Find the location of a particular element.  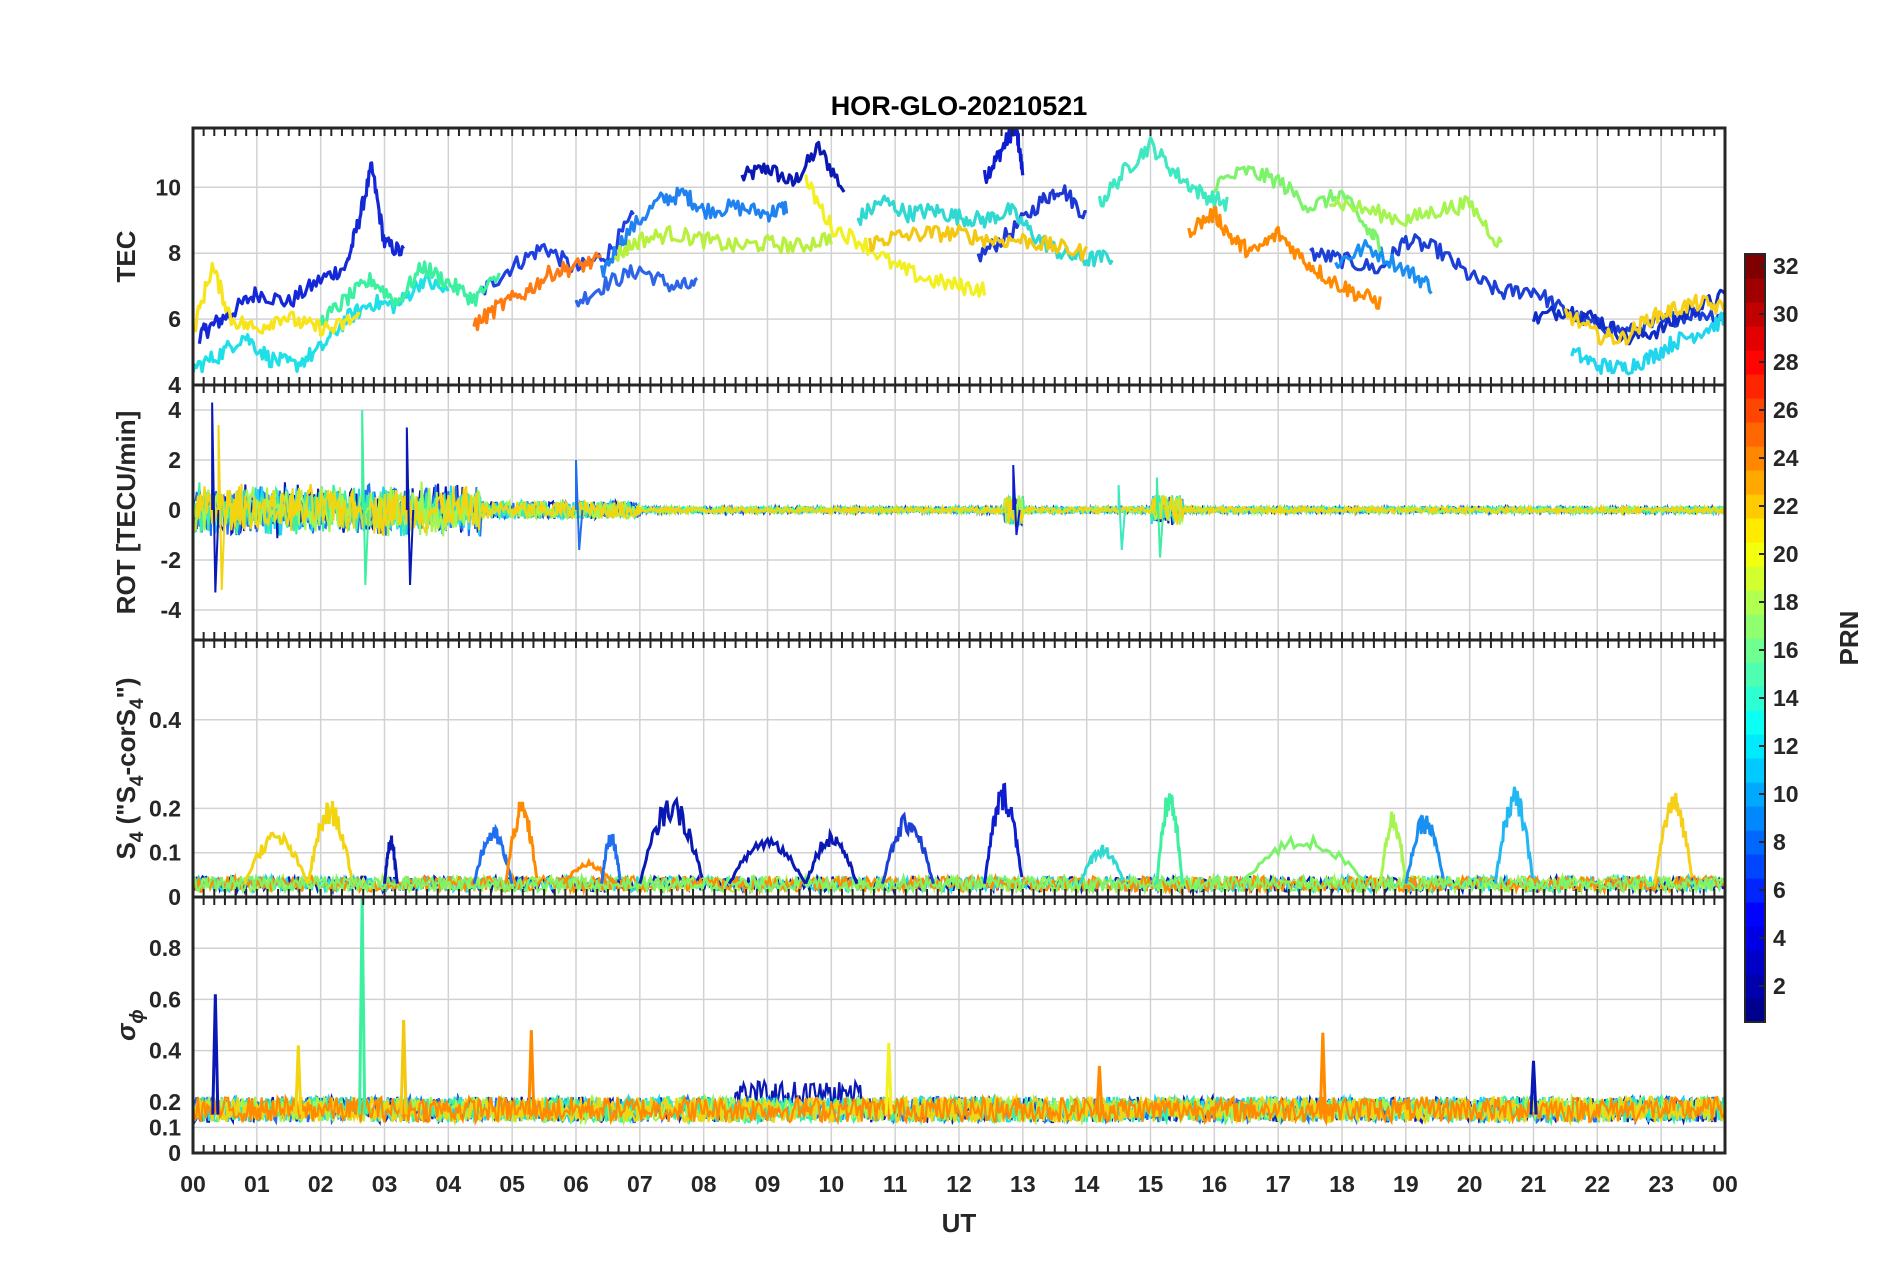

y-axis-label: σϕ is located at coordinates (129, 1025).